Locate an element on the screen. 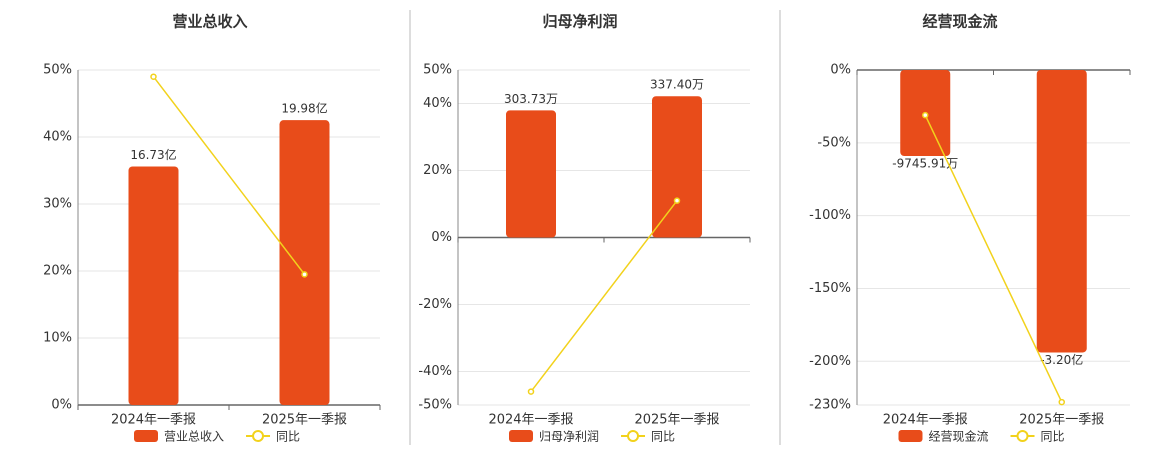 The width and height of the screenshot is (1160, 450). y-tick-label: -100% is located at coordinates (830, 215).